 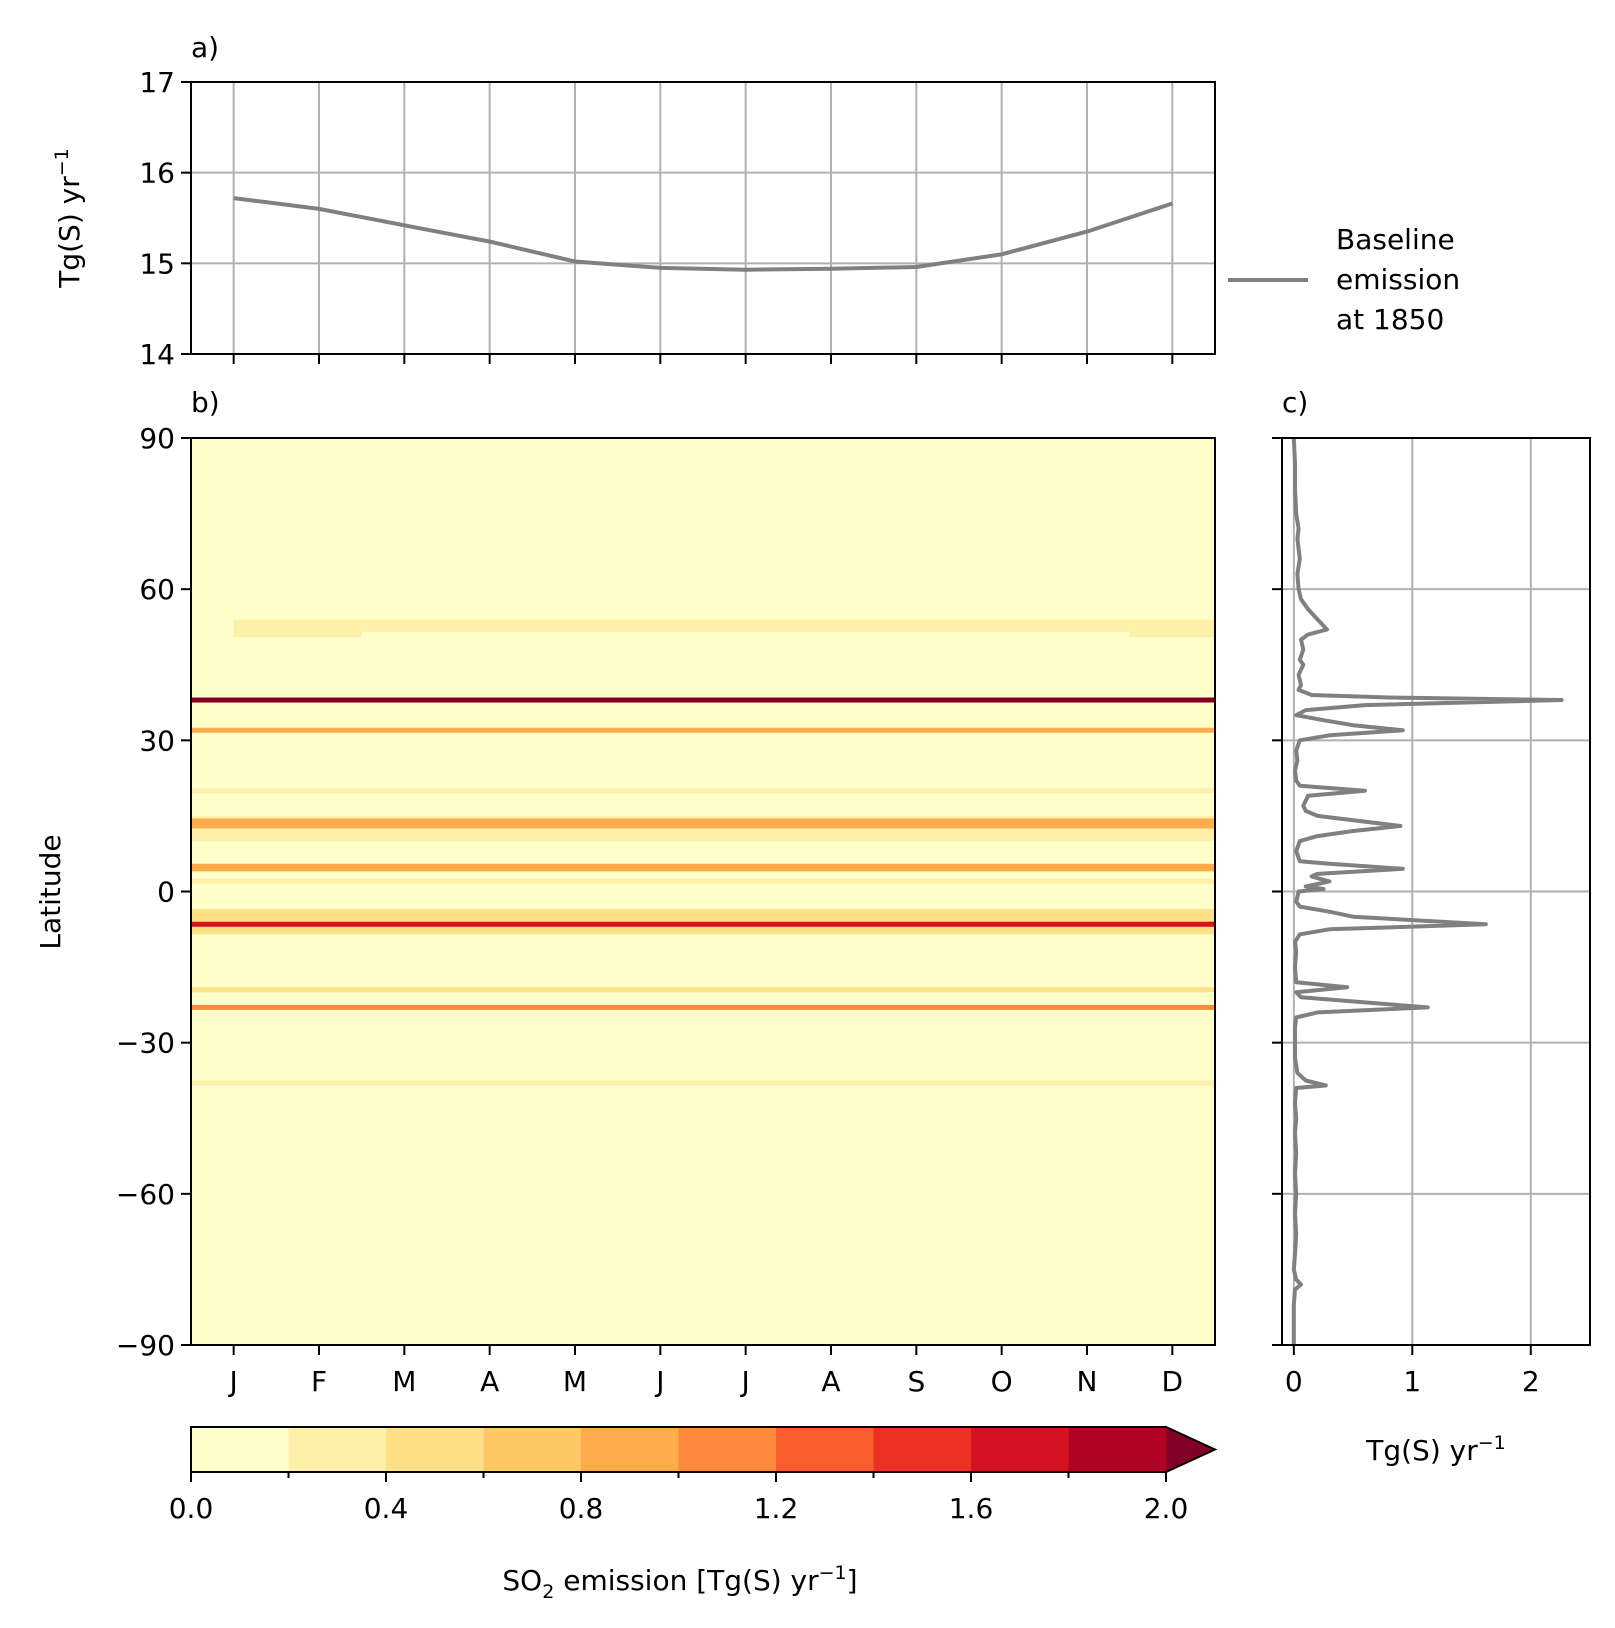 I want to click on panel-a-ylabel: Tg(S) yr−1, so click(x=68, y=218).